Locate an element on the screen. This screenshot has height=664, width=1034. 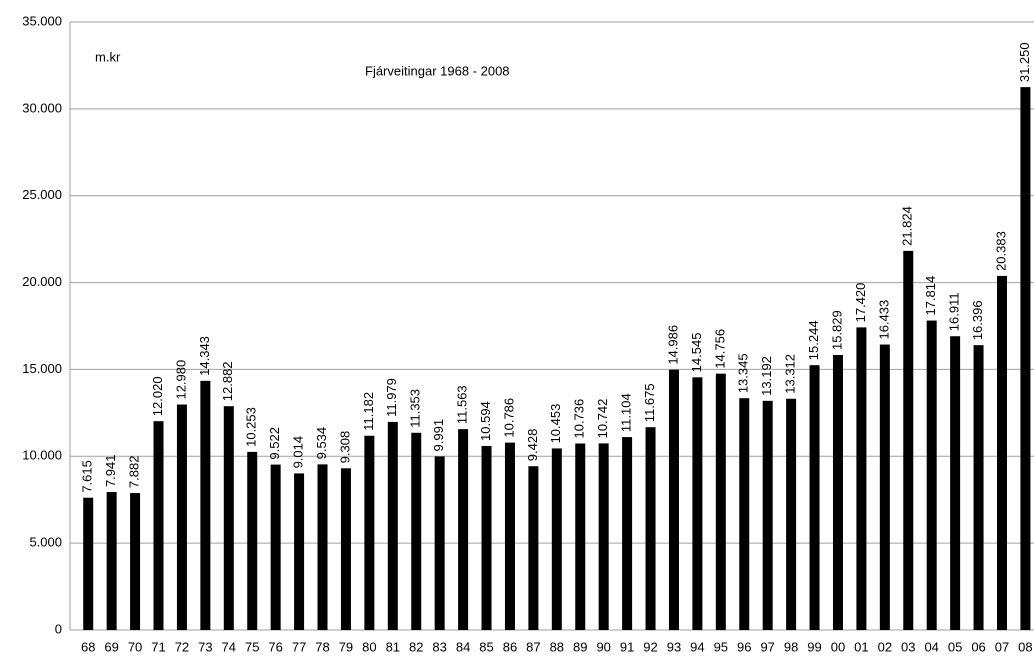
x-tick-label: 07 is located at coordinates (1002, 646).